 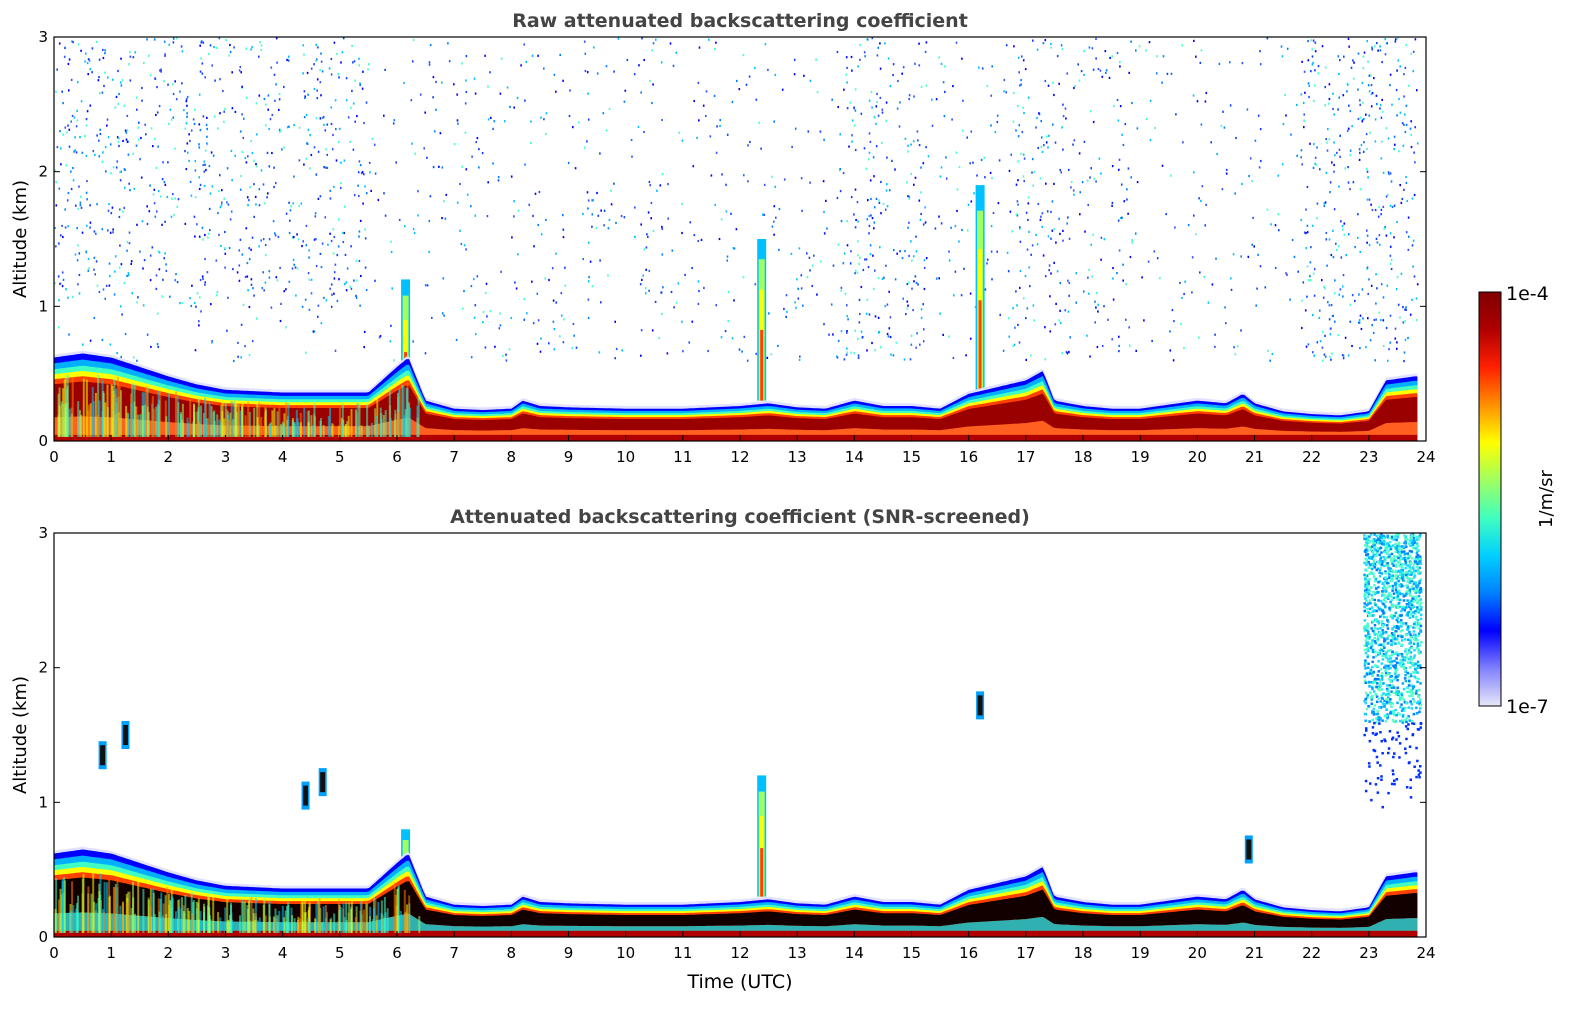 I want to click on x-tick-label: 14, so click(x=854, y=457).